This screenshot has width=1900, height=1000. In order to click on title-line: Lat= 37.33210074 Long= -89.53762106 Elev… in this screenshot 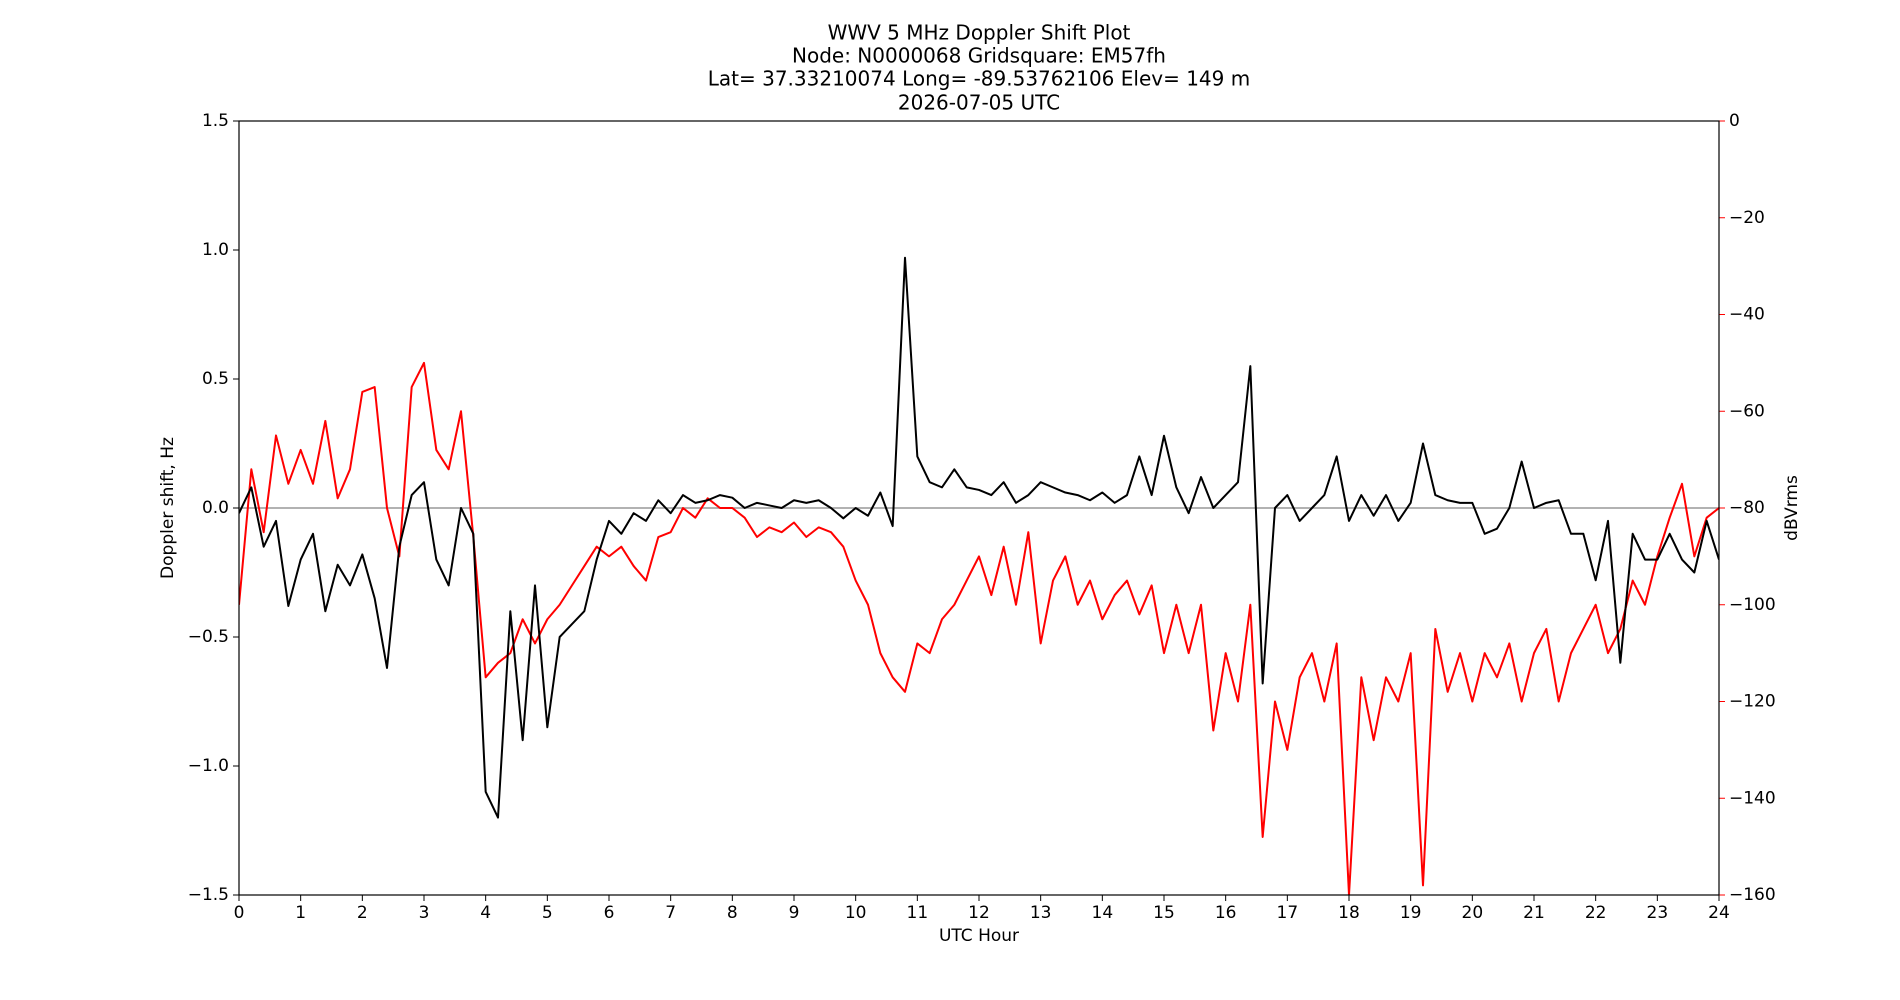, I will do `click(979, 79)`.